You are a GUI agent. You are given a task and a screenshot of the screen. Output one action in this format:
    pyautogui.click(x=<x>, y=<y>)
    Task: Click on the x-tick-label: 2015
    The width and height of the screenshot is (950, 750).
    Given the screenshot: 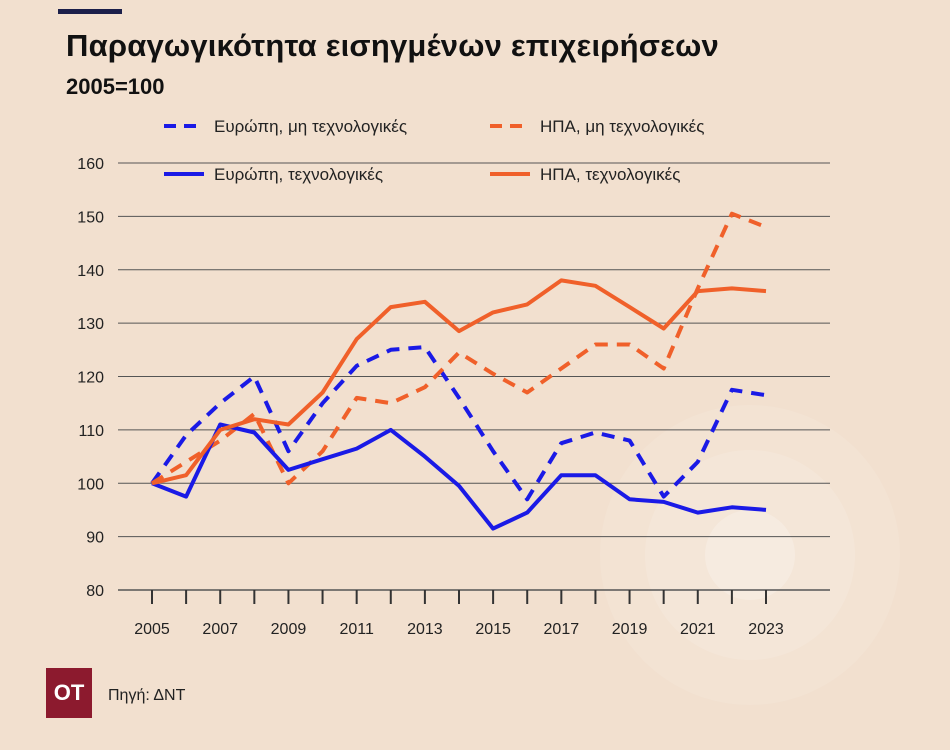 What is the action you would take?
    pyautogui.click(x=493, y=629)
    